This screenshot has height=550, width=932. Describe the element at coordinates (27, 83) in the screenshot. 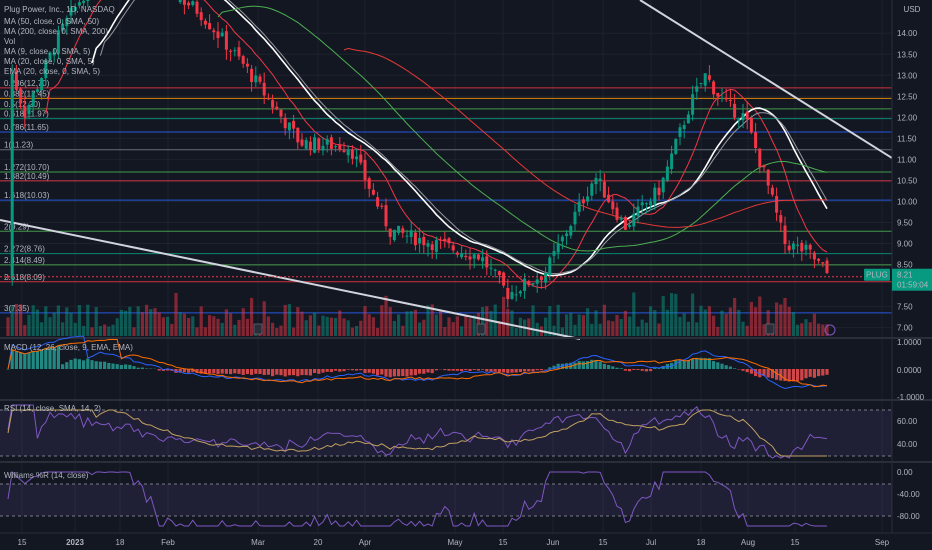

I see `fib-level-label: 0.236(12.70)` at that location.